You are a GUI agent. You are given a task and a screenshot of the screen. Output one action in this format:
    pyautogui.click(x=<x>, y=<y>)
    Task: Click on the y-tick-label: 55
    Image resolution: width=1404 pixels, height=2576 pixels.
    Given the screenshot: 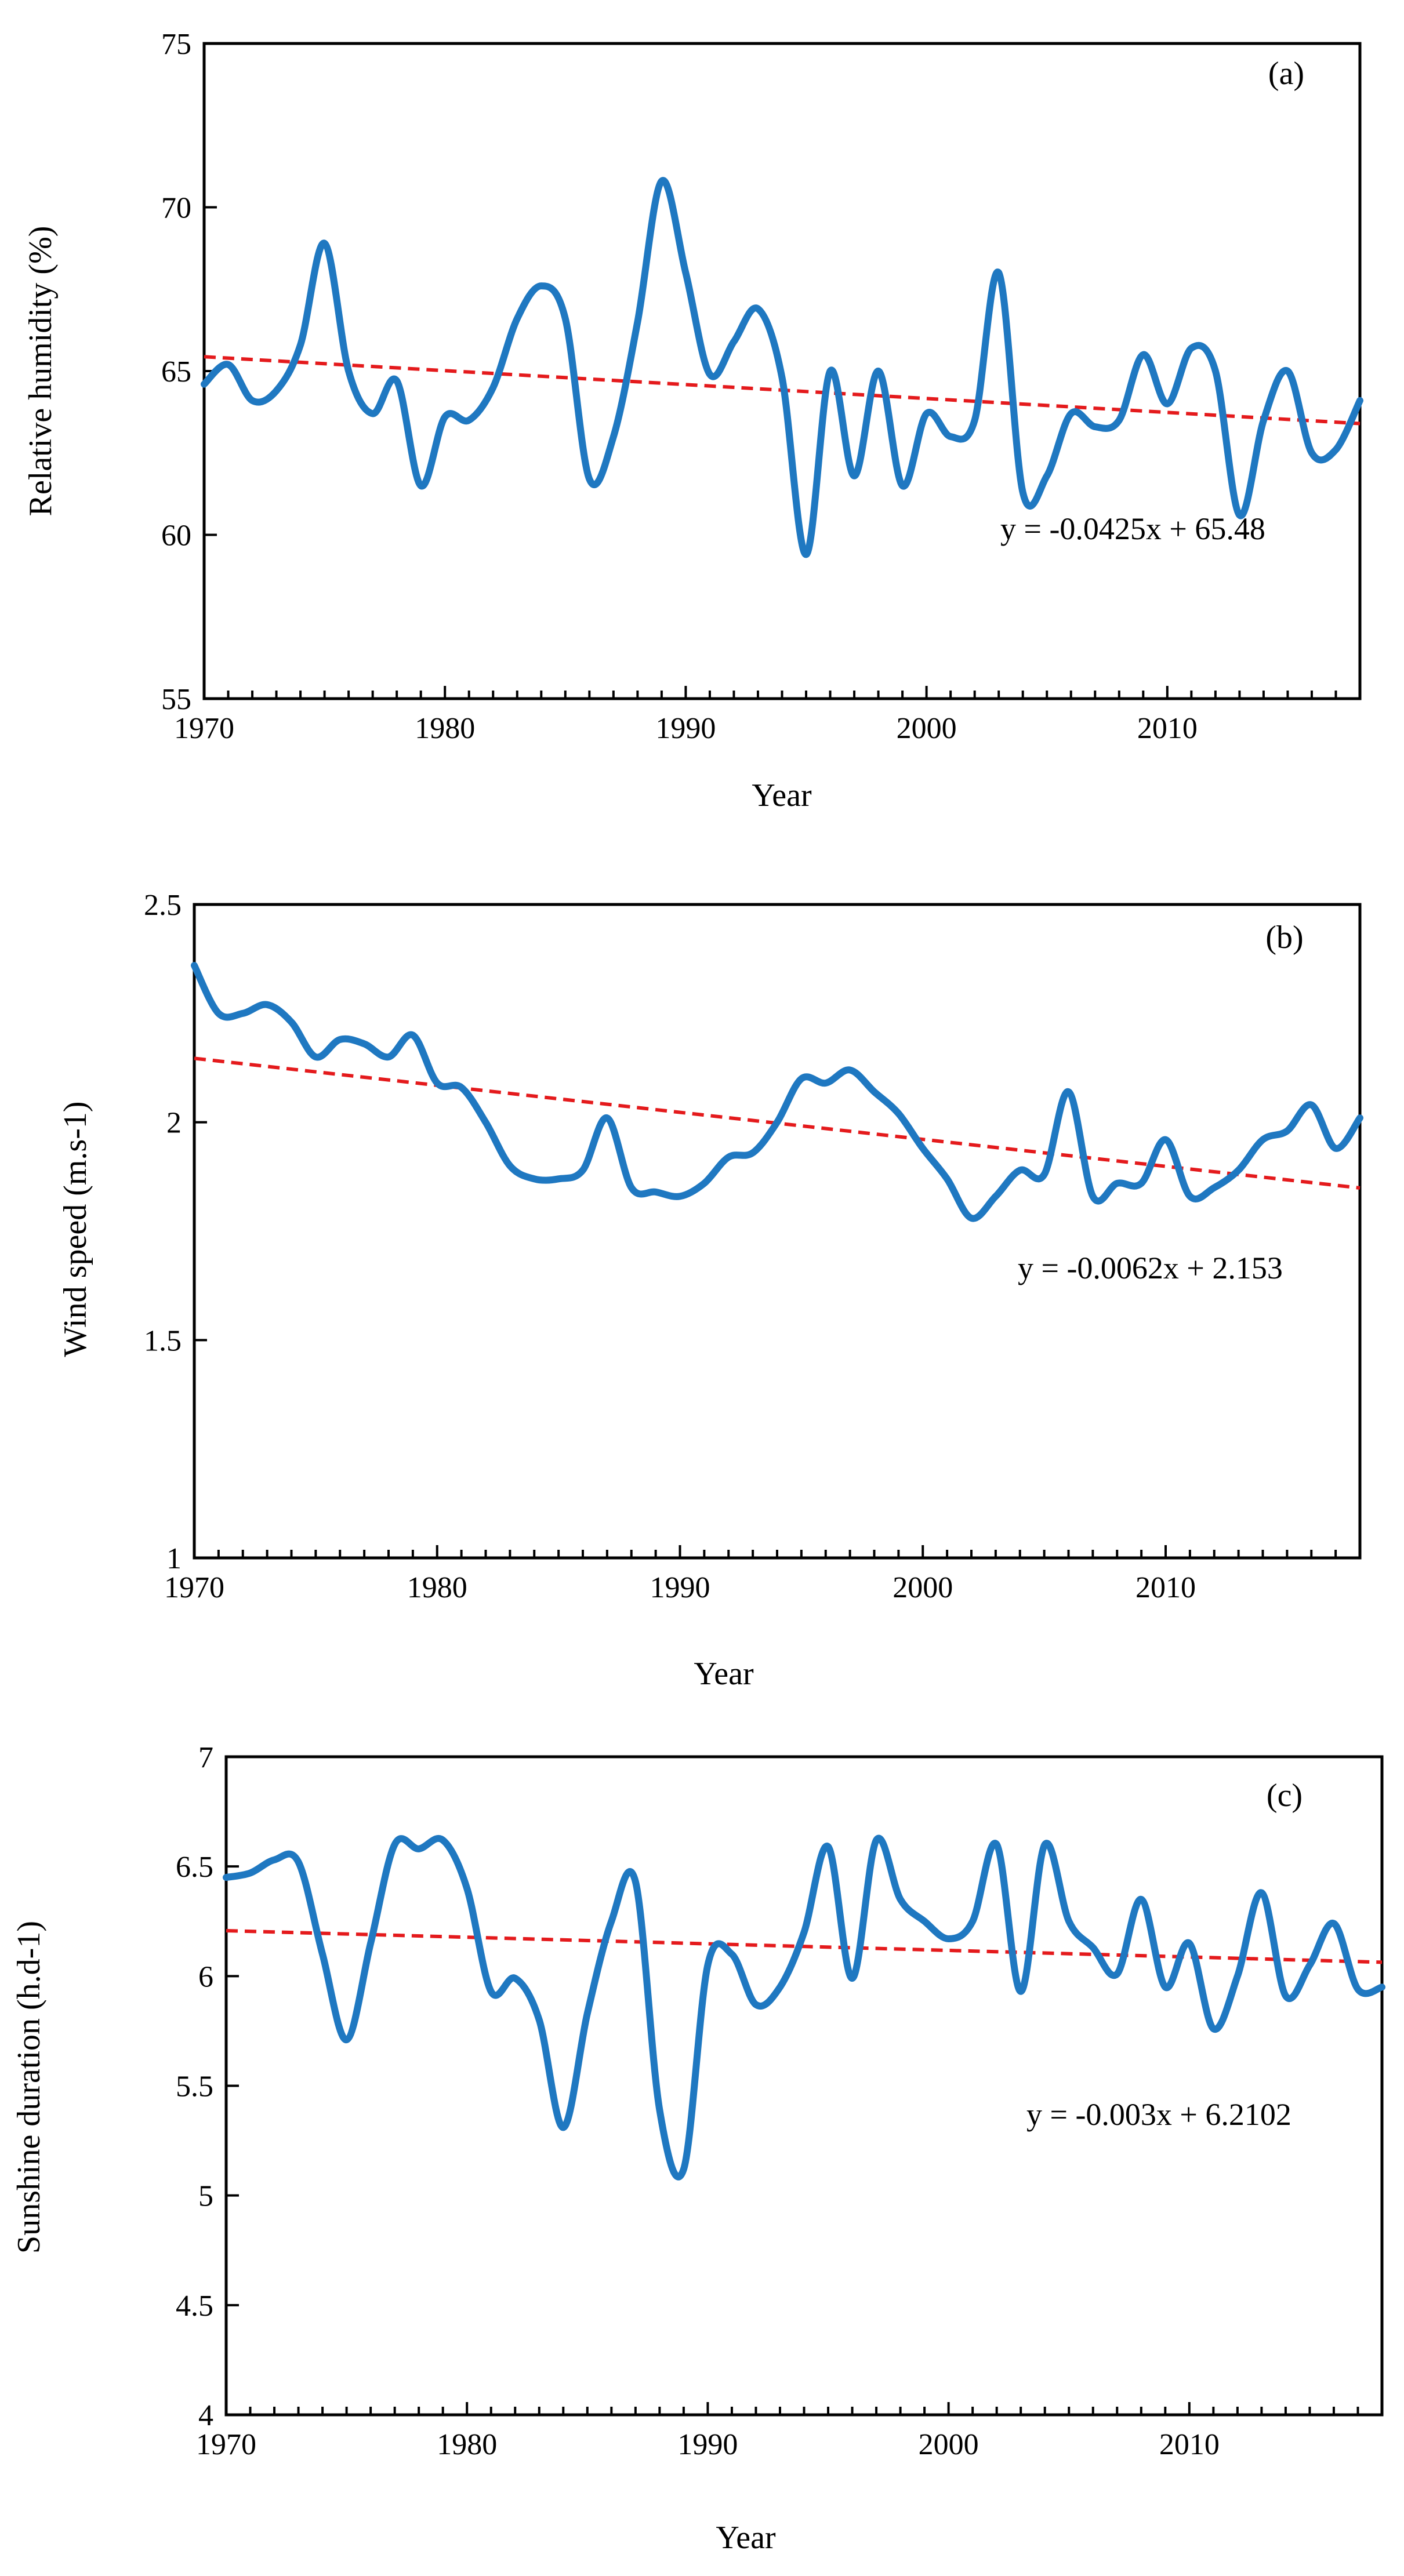 What is the action you would take?
    pyautogui.click(x=176, y=699)
    